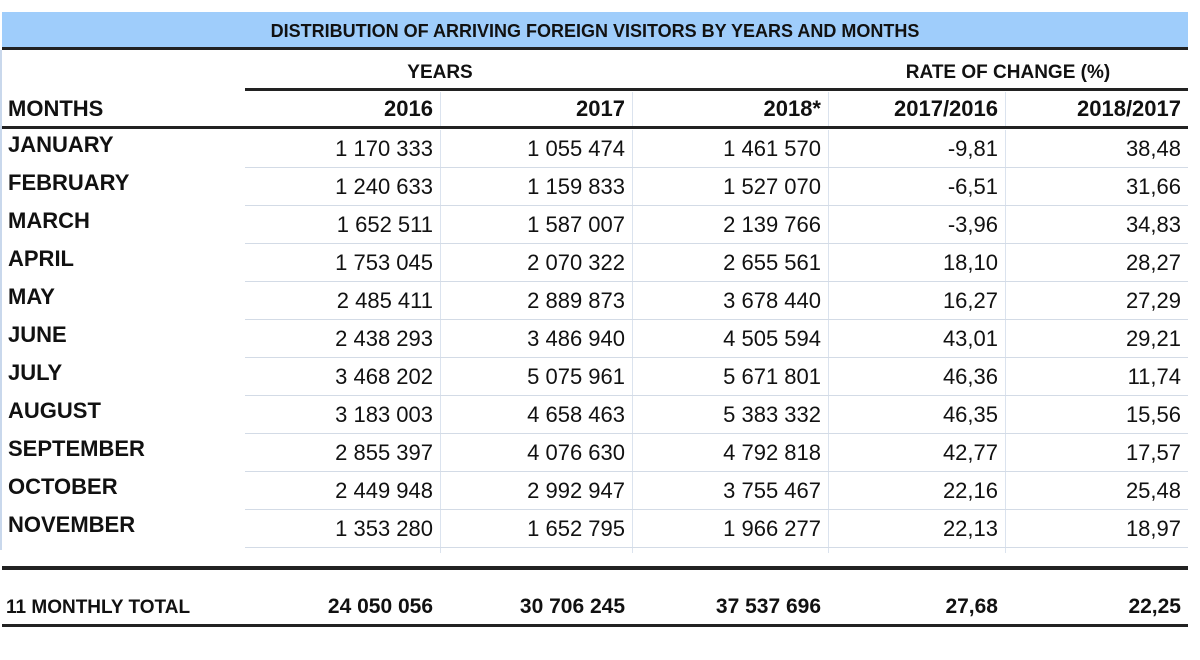  What do you see at coordinates (1153, 338) in the screenshot?
I see `table-cell: 29,21` at bounding box center [1153, 338].